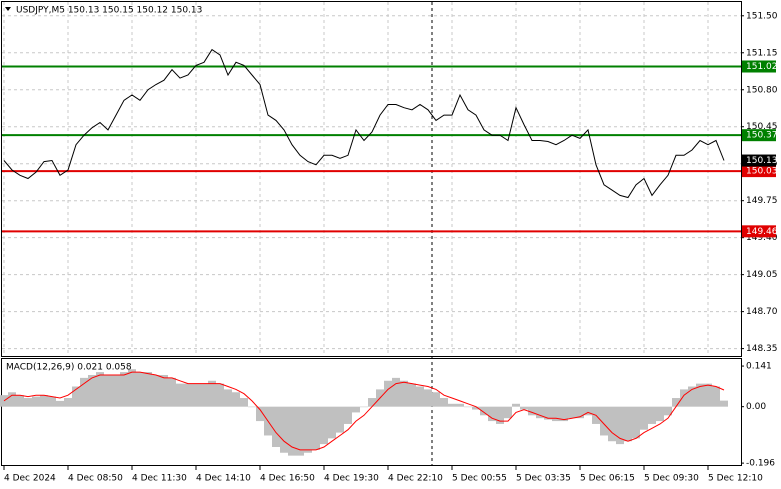 Image resolution: width=781 pixels, height=489 pixels. What do you see at coordinates (760, 464) in the screenshot?
I see `y-tick-label: -0.196` at bounding box center [760, 464].